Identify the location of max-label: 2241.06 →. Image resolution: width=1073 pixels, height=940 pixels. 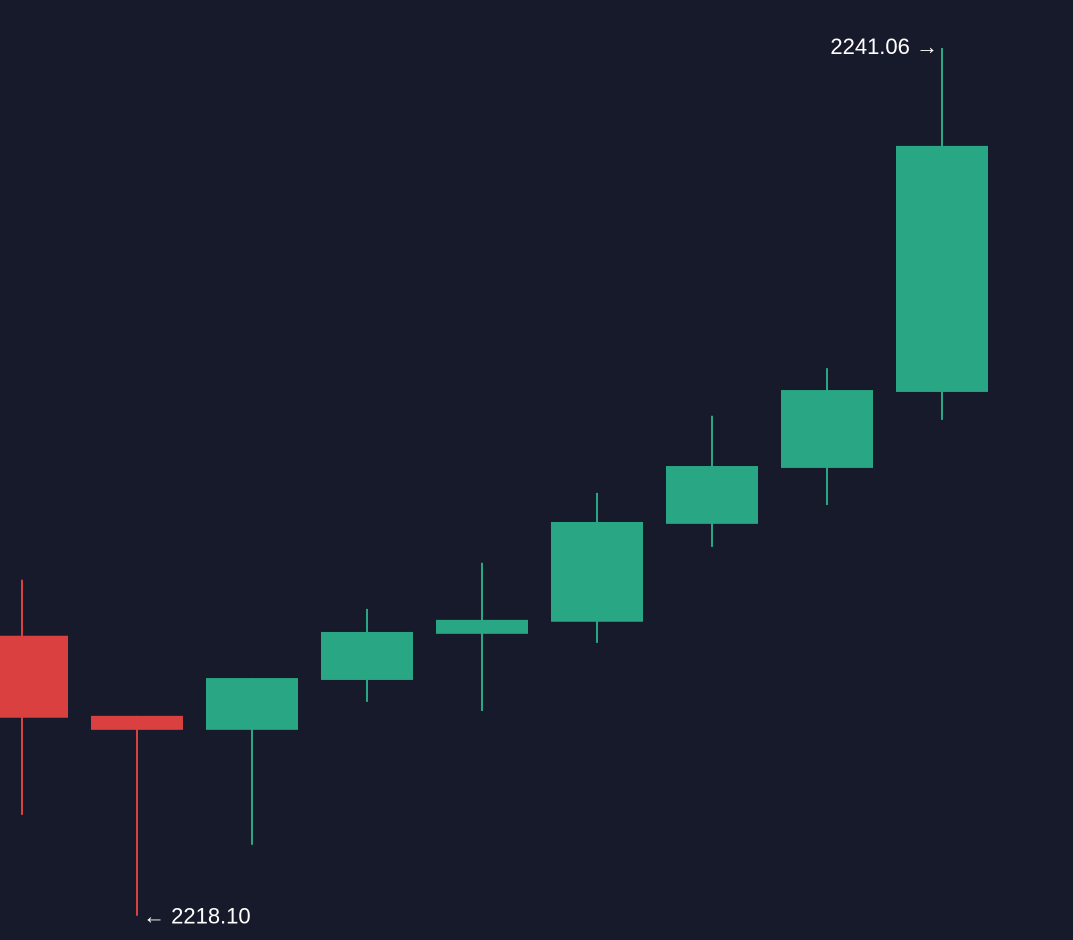
(884, 46).